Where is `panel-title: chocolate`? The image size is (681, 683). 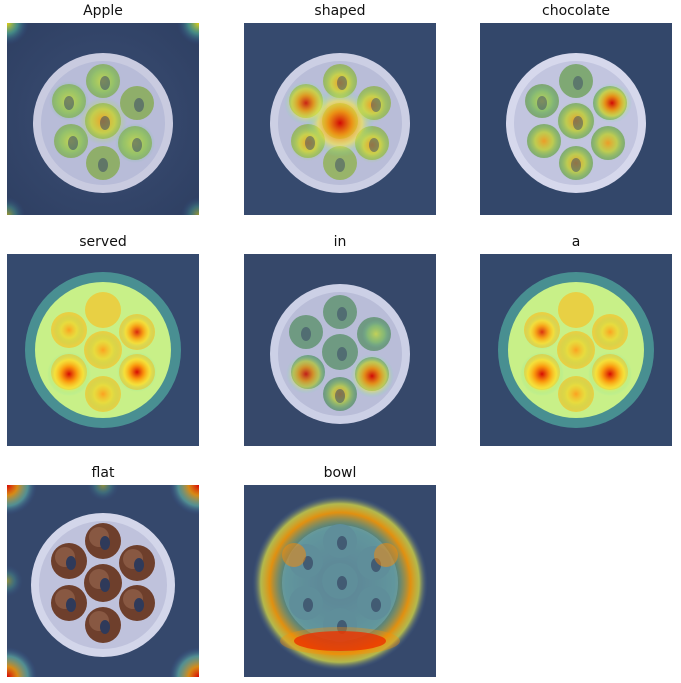 panel-title: chocolate is located at coordinates (576, 11).